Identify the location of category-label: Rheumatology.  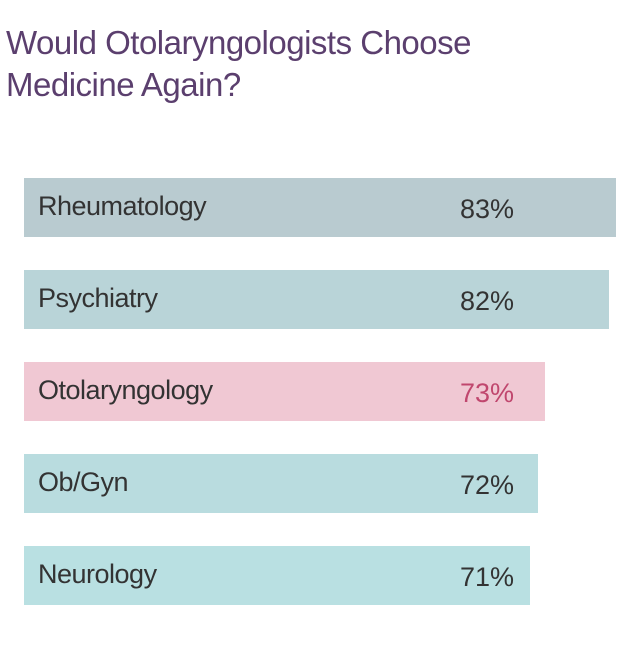
(122, 206).